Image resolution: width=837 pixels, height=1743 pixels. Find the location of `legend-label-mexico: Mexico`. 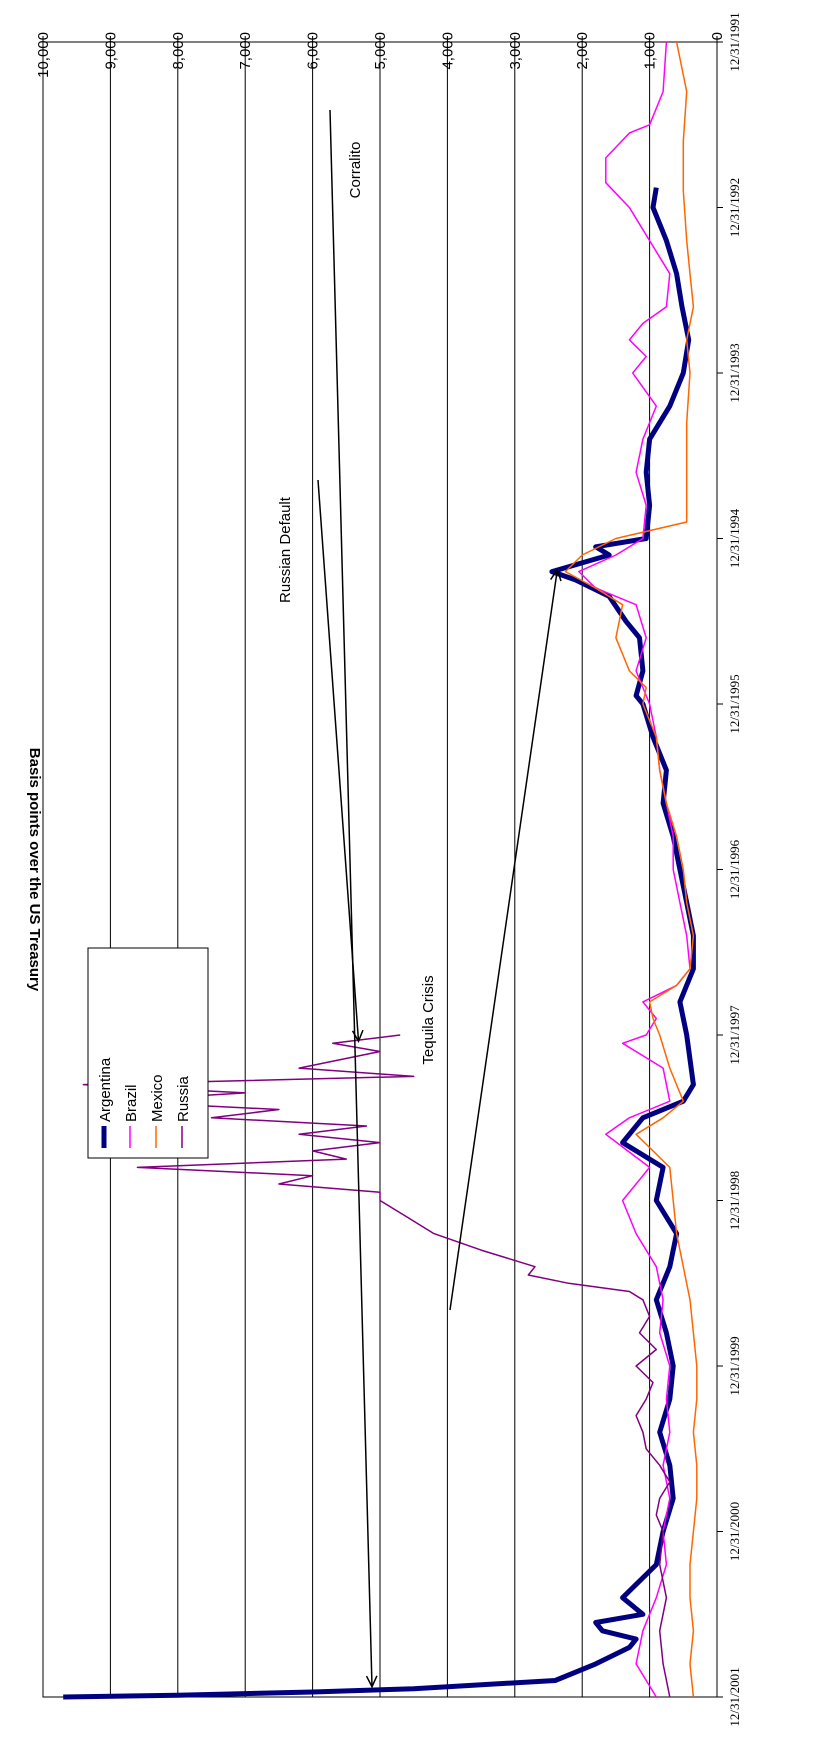

legend-label-mexico: Mexico is located at coordinates (157, 1098).